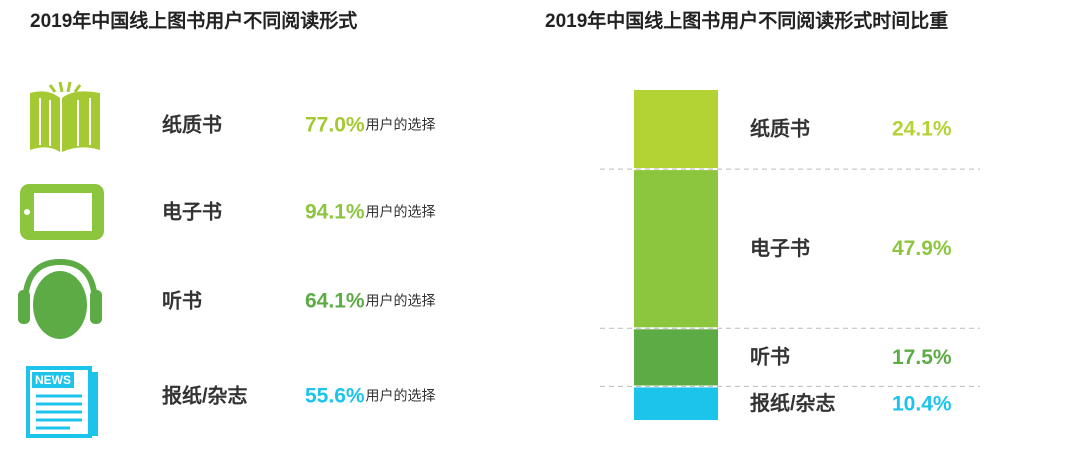  What do you see at coordinates (193, 20) in the screenshot?
I see `left-title: 2019年中国线上图书用户不同阅读形式` at bounding box center [193, 20].